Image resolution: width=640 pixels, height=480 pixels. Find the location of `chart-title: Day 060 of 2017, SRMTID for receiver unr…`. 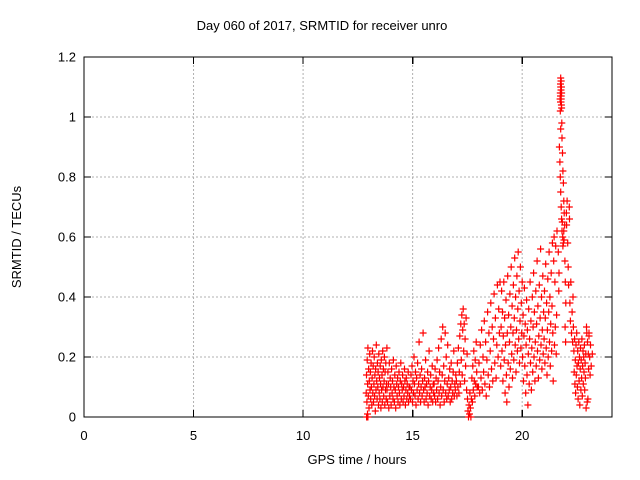

chart-title: Day 060 of 2017, SRMTID for receiver unr… is located at coordinates (322, 25).